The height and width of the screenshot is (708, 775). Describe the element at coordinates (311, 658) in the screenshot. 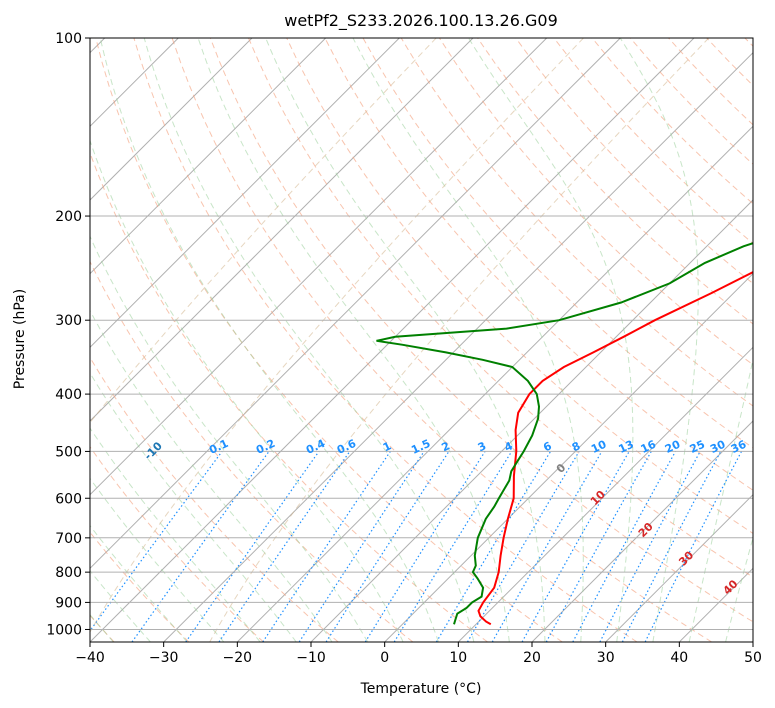

I see `x-tick-label: −10` at that location.